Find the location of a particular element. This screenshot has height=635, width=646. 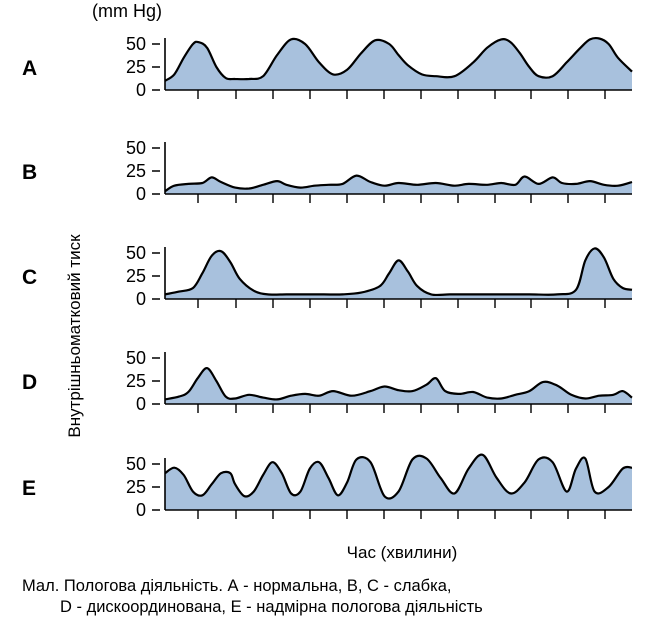

series-line-c is located at coordinates (398, 272).